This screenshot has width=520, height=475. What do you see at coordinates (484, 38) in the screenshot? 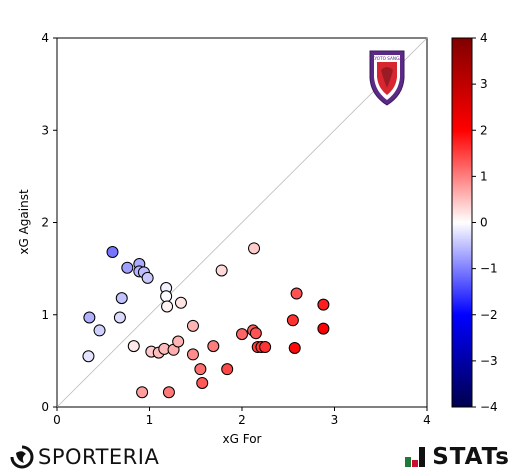
I see `colorbar-tick-label: 4` at bounding box center [484, 38].